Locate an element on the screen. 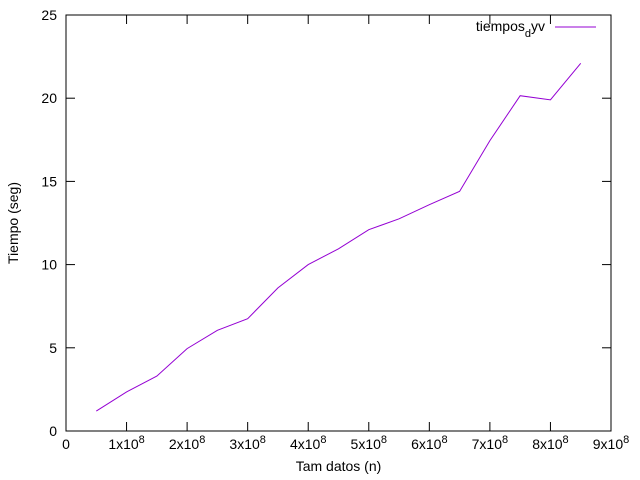  legend-label-main: tiempos is located at coordinates (500, 26).